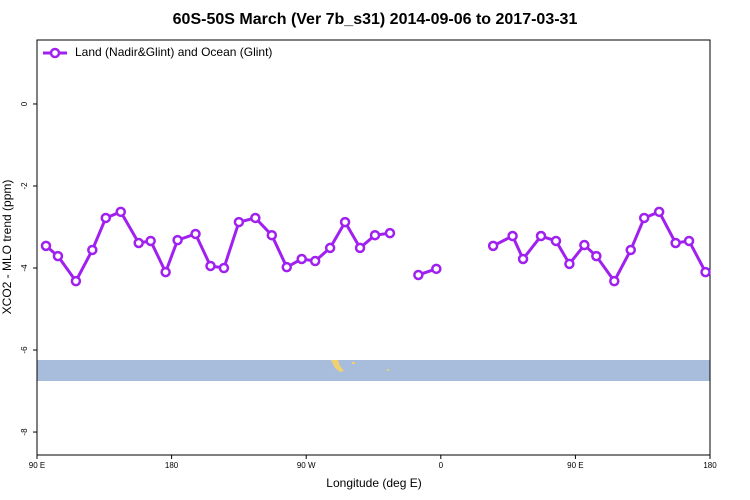 The height and width of the screenshot is (500, 750). I want to click on map-band, so click(373, 370).